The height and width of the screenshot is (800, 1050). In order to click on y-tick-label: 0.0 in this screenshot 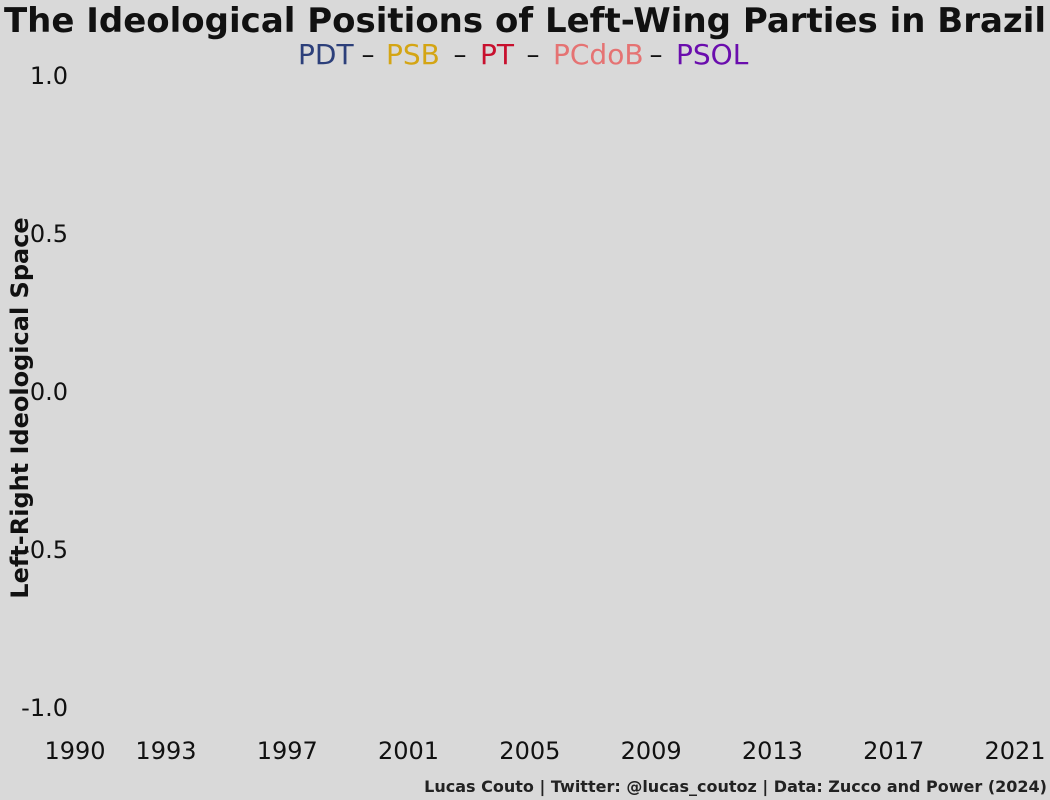, I will do `click(49, 392)`.